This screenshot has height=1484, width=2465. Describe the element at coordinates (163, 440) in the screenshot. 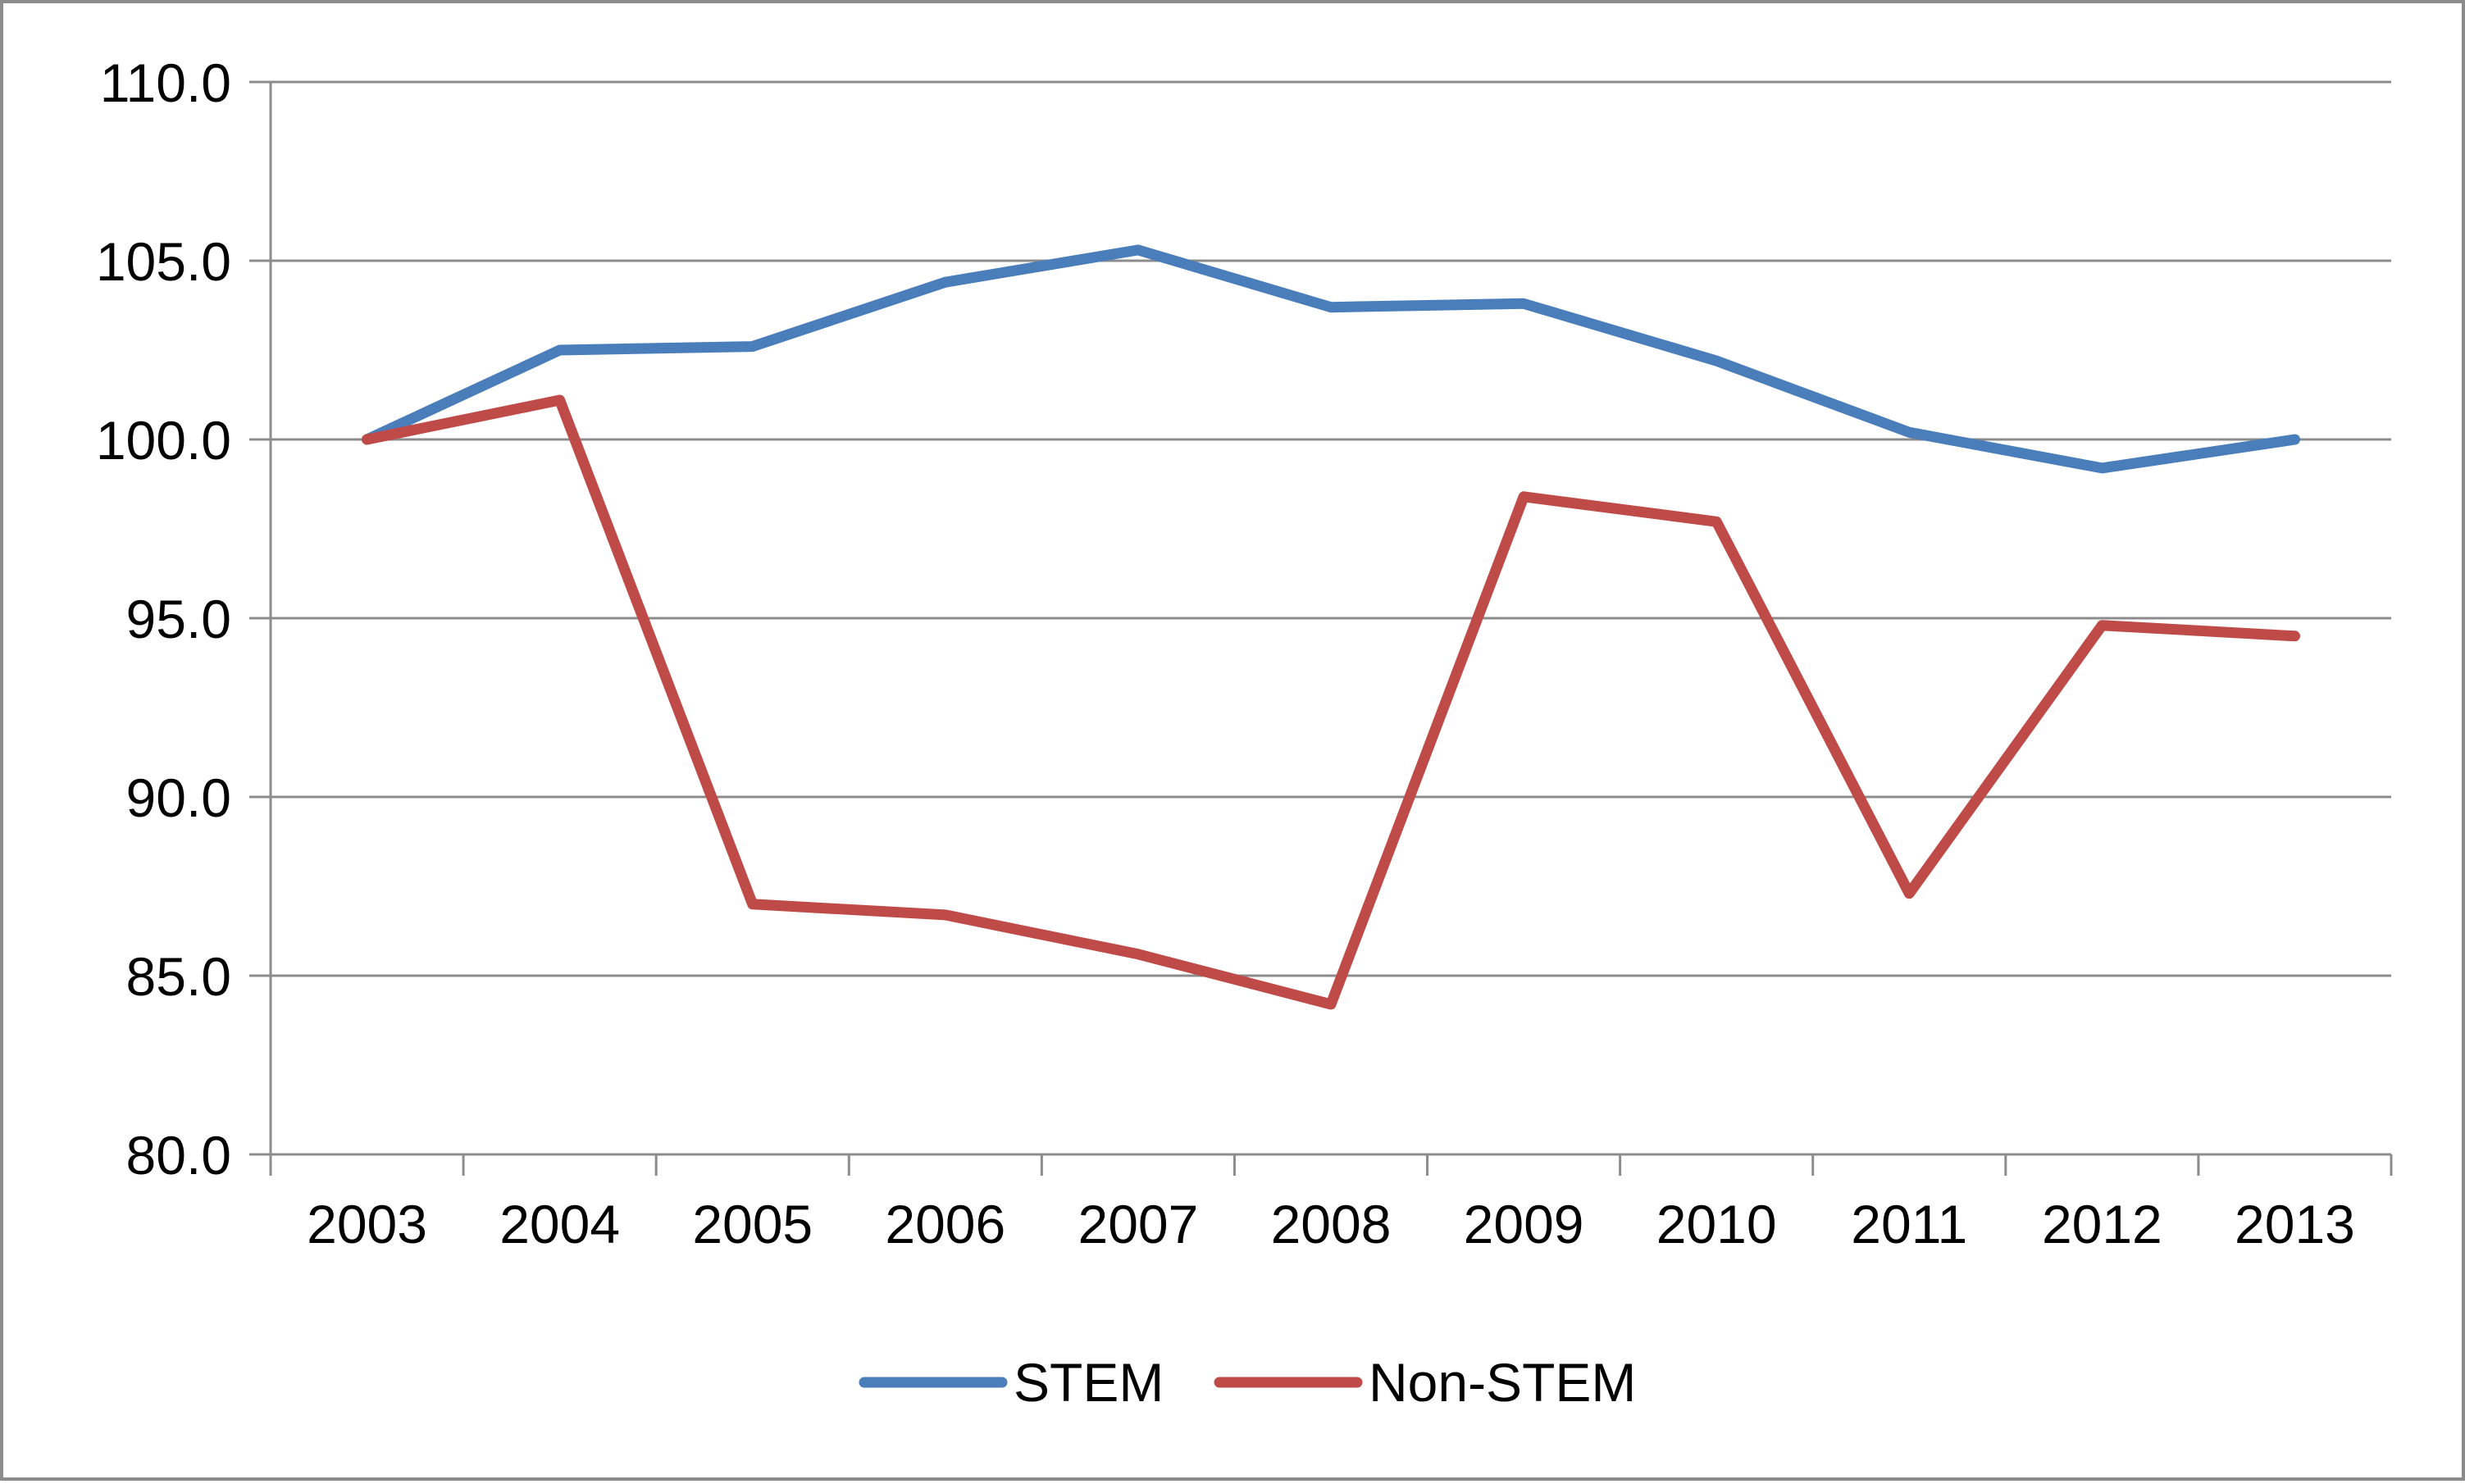

I see `y-tick-label: 100.0` at that location.